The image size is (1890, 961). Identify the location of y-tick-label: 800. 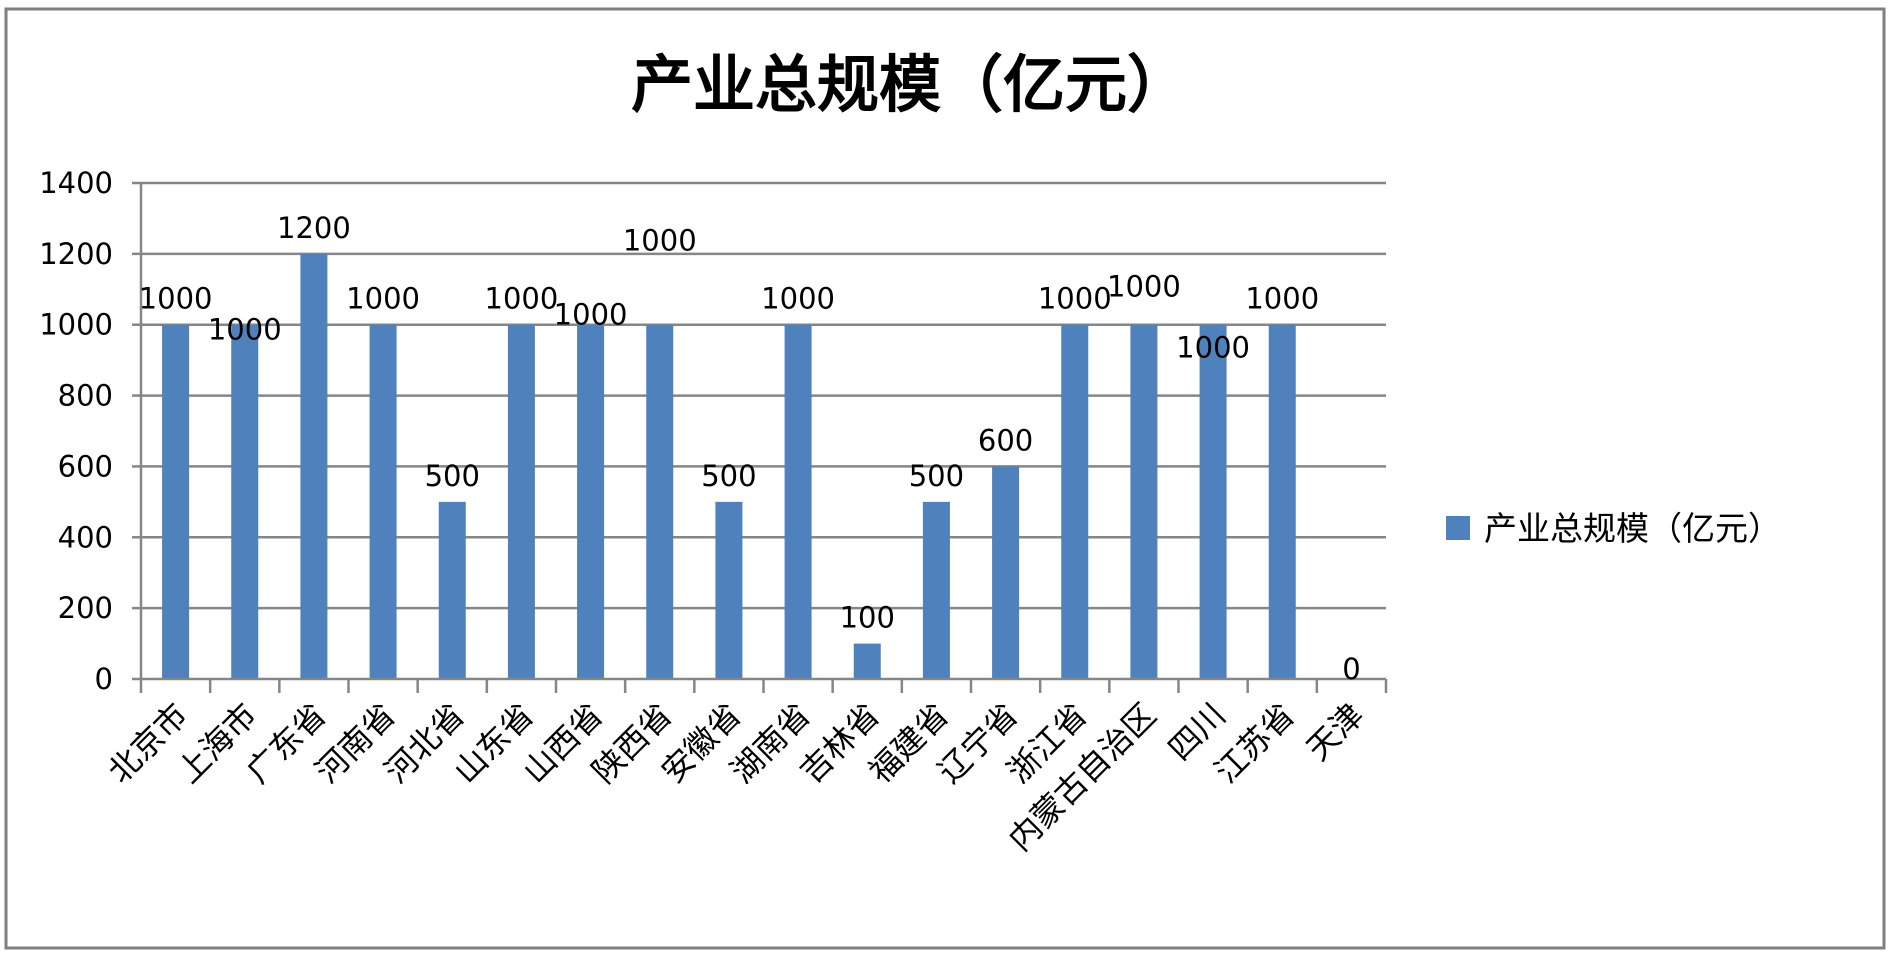
(85, 396).